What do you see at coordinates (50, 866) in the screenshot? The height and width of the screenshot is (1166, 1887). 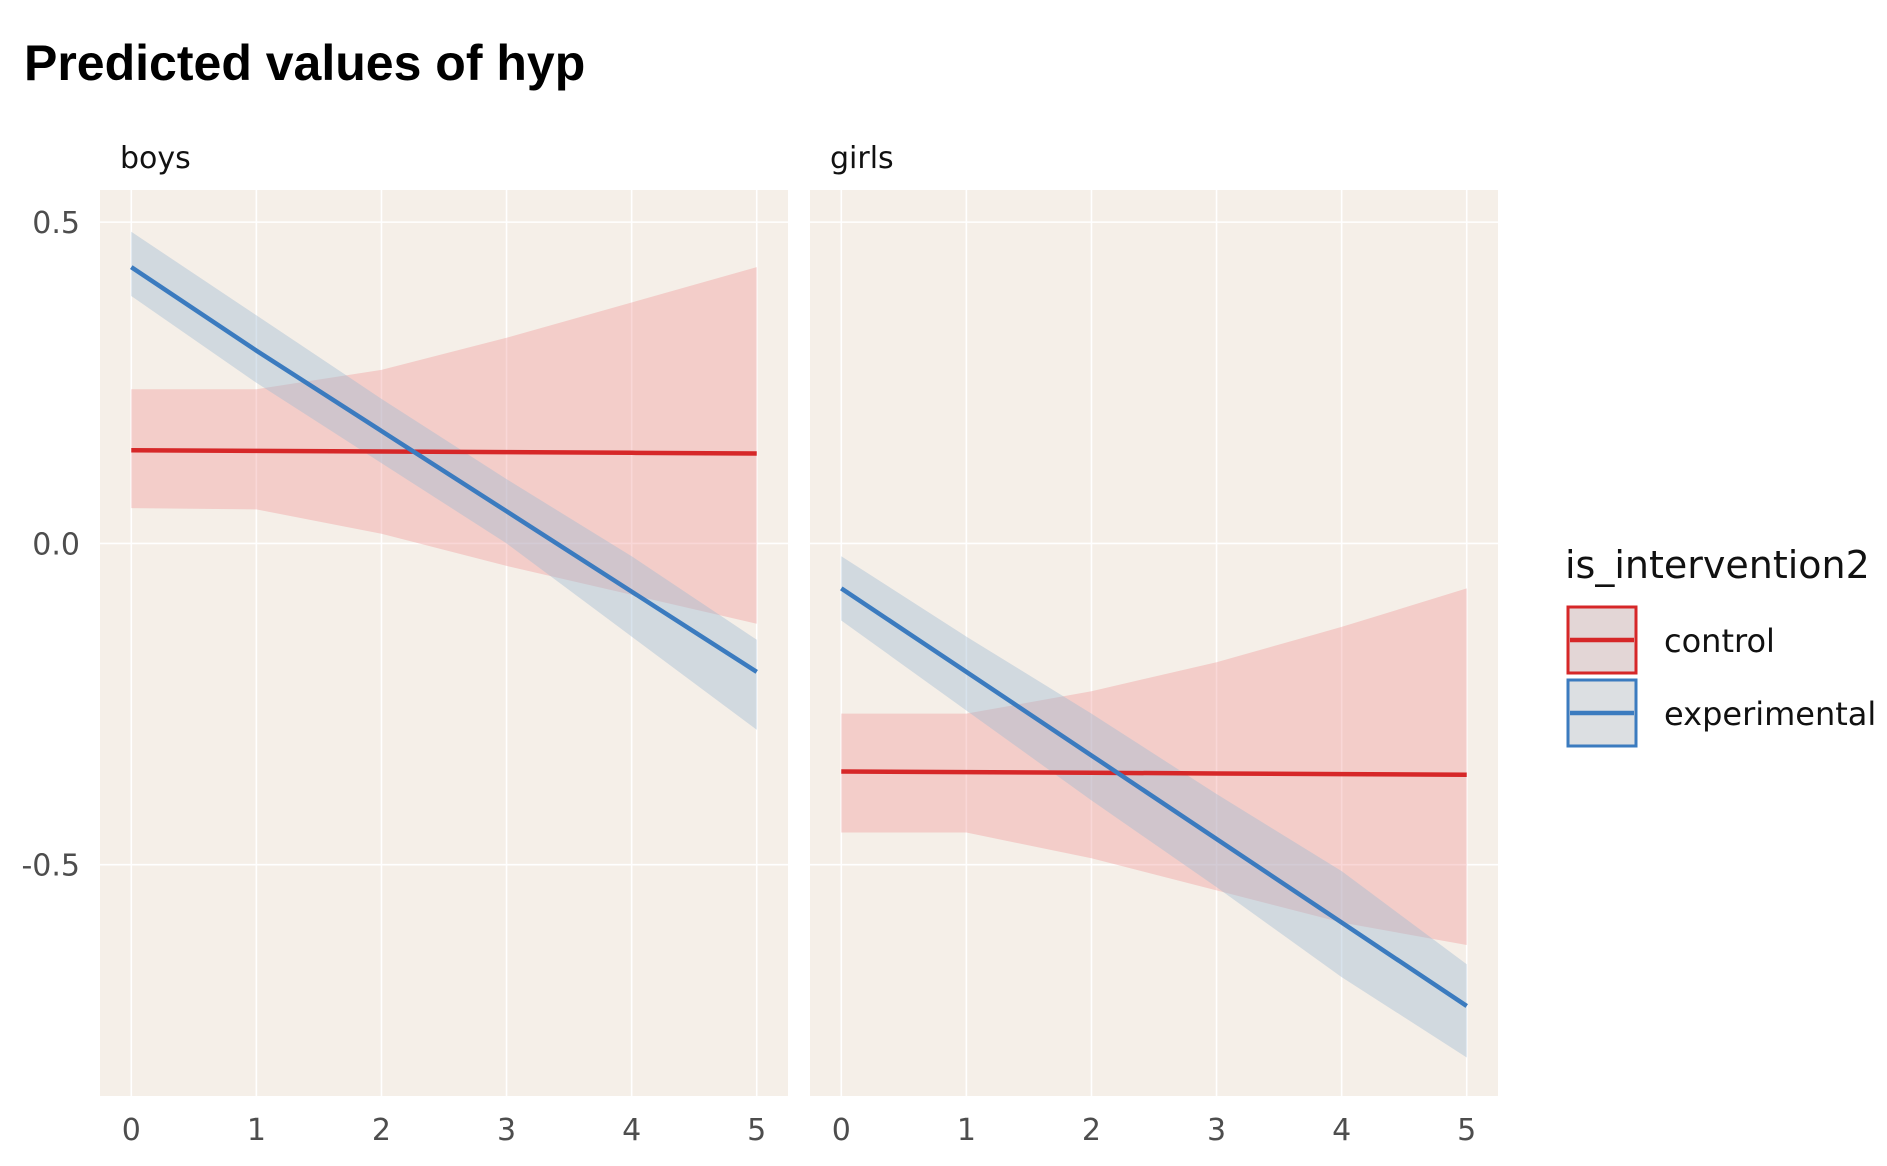 I see `y-tick-label: -0.5` at bounding box center [50, 866].